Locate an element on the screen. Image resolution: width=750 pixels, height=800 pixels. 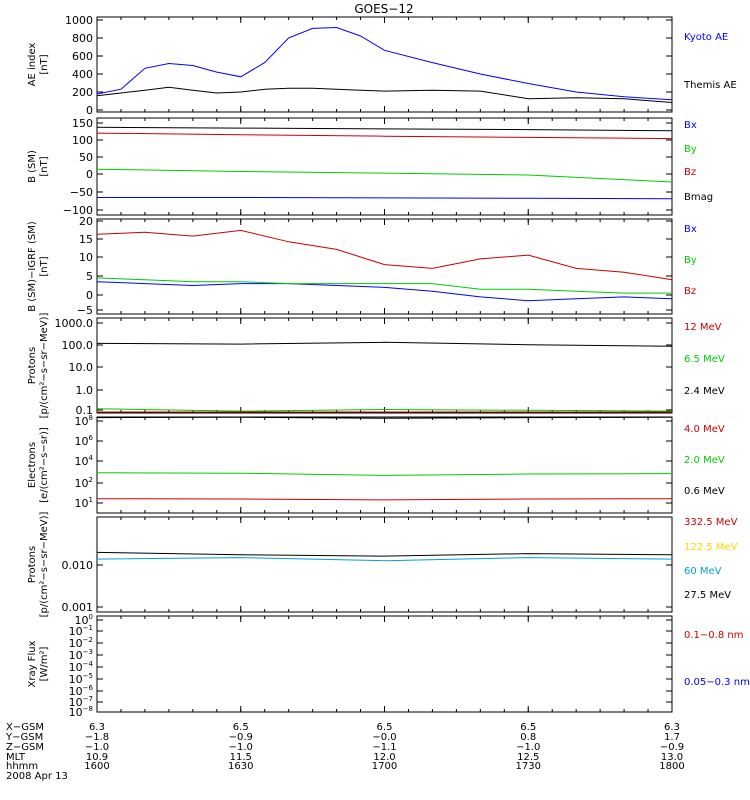
y-axis-label: B (SM) is located at coordinates (32, 166).